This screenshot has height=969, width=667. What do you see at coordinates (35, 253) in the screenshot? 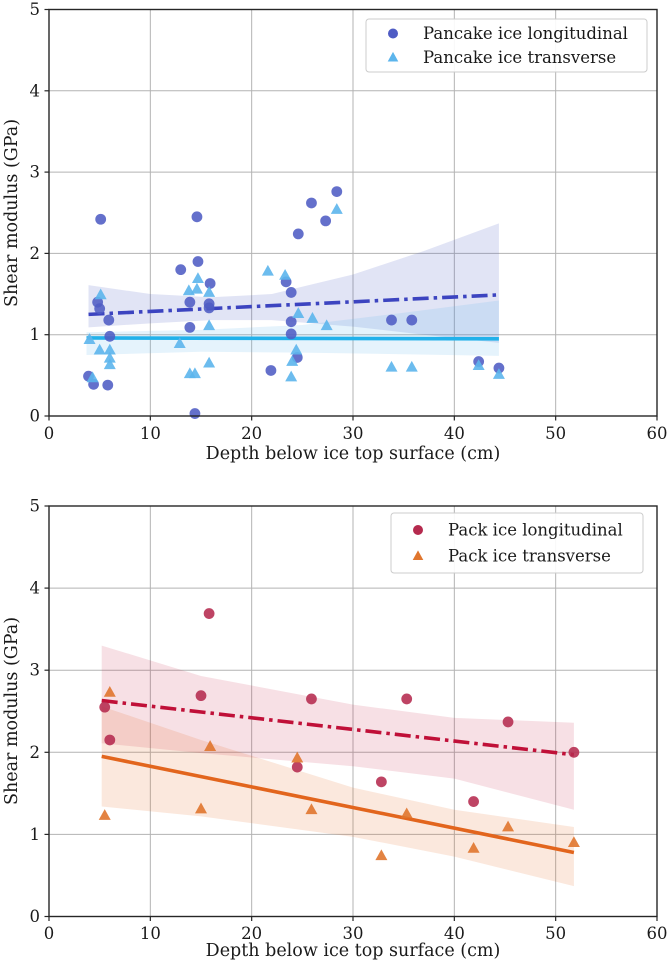
I see `y-tick-label: 2` at bounding box center [35, 253].